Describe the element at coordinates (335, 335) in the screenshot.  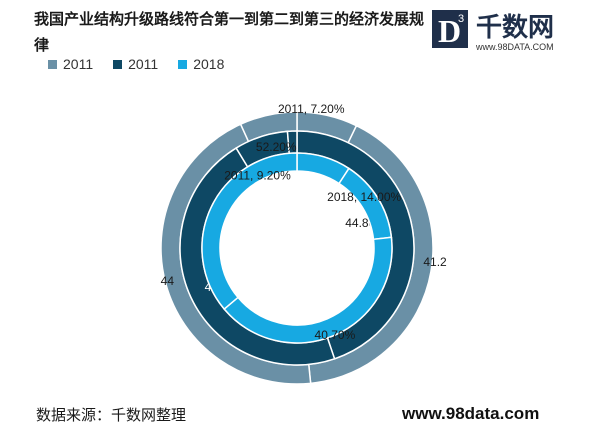
I see `inner-ring-label-2: 40.70%` at that location.